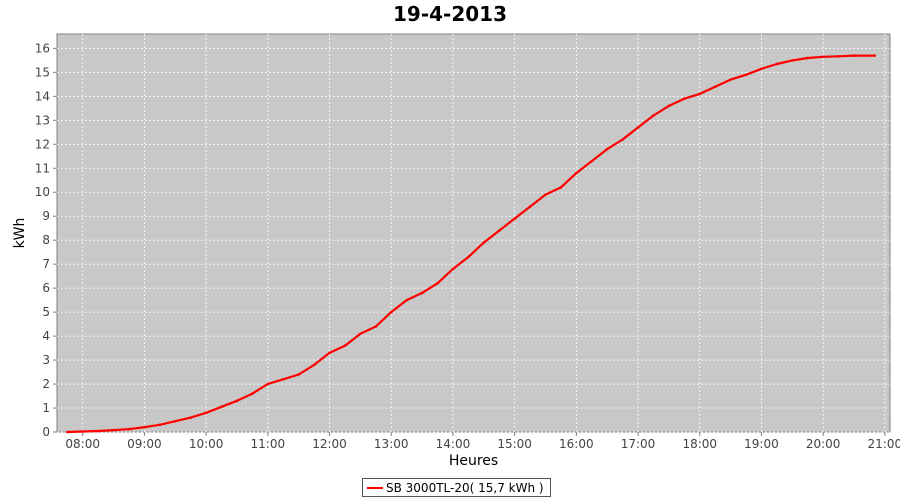 Image resolution: width=900 pixels, height=500 pixels. What do you see at coordinates (329, 444) in the screenshot?
I see `x-tick-label: 12:00` at bounding box center [329, 444].